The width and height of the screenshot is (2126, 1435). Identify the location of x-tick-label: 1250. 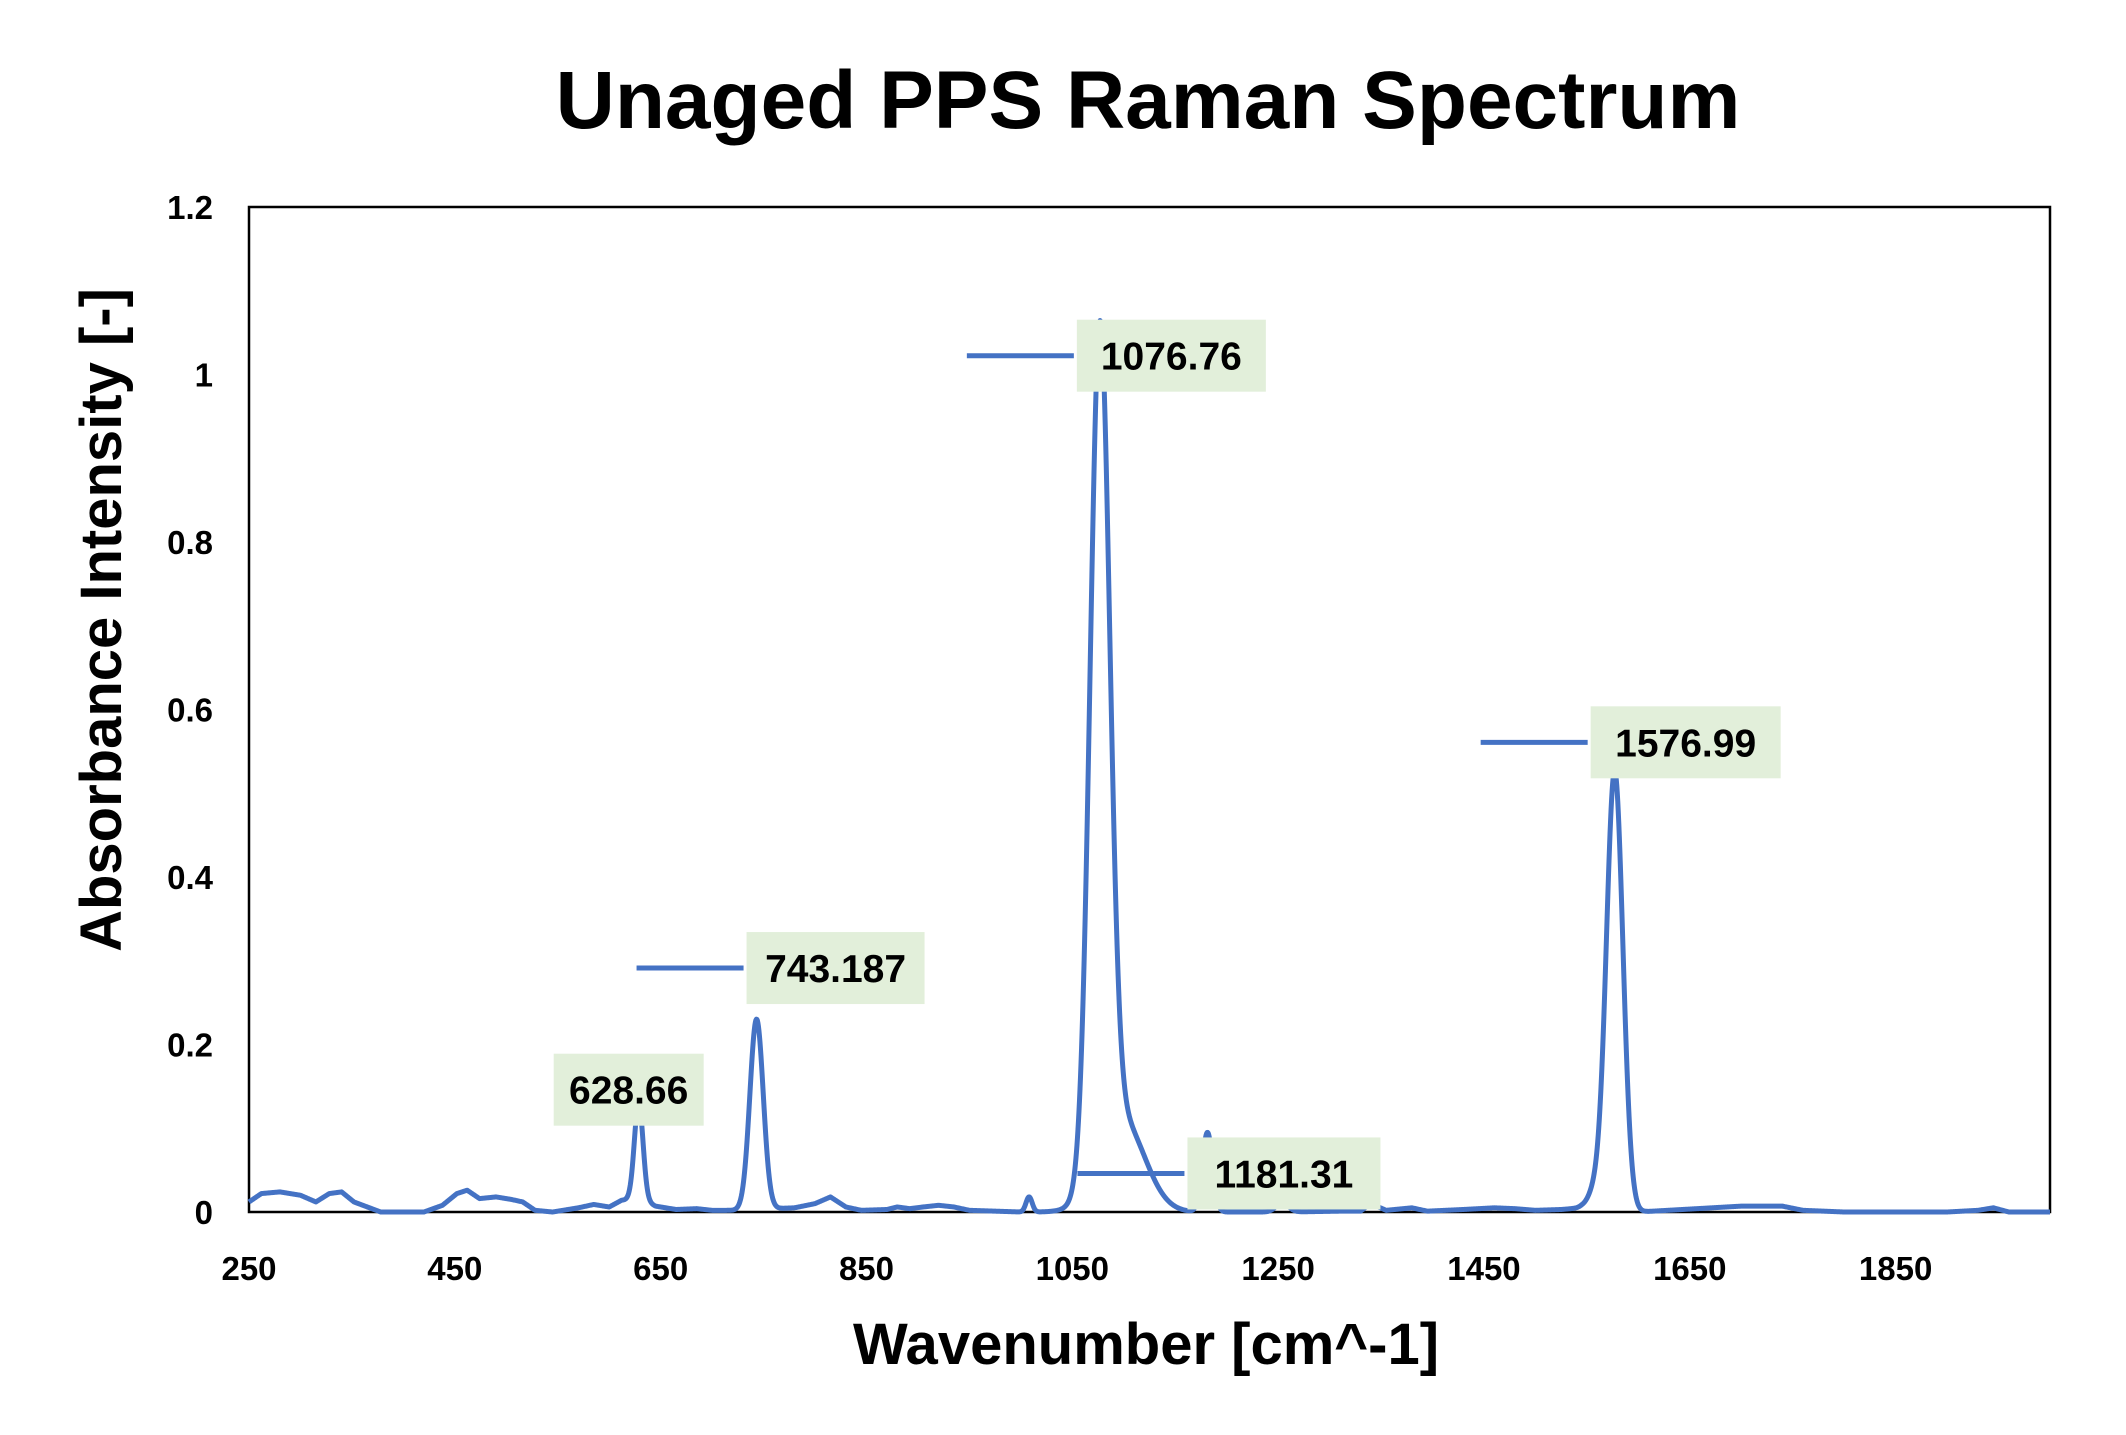
(1277, 1268).